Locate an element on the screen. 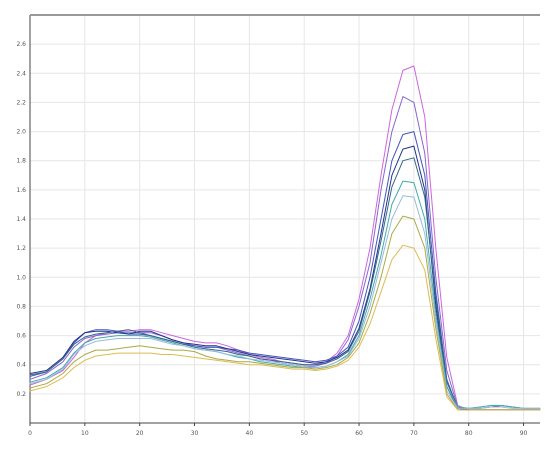 This screenshot has height=451, width=545. x-tick-label: 60 is located at coordinates (359, 433).